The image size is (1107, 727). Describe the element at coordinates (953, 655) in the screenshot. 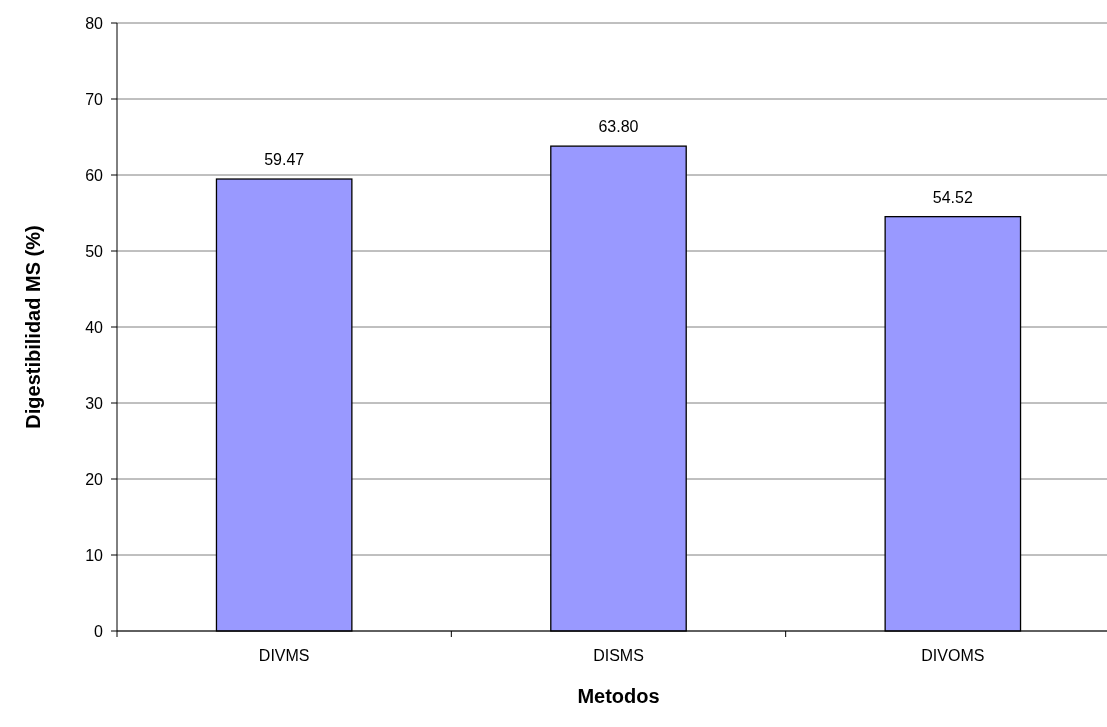

I see `x-tick-label: DIVOMS` at that location.